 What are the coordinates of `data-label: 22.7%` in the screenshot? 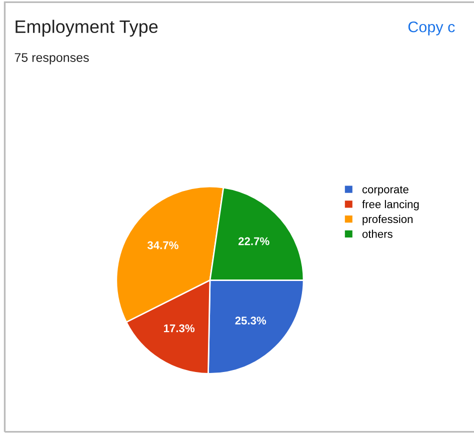 It's located at (254, 241).